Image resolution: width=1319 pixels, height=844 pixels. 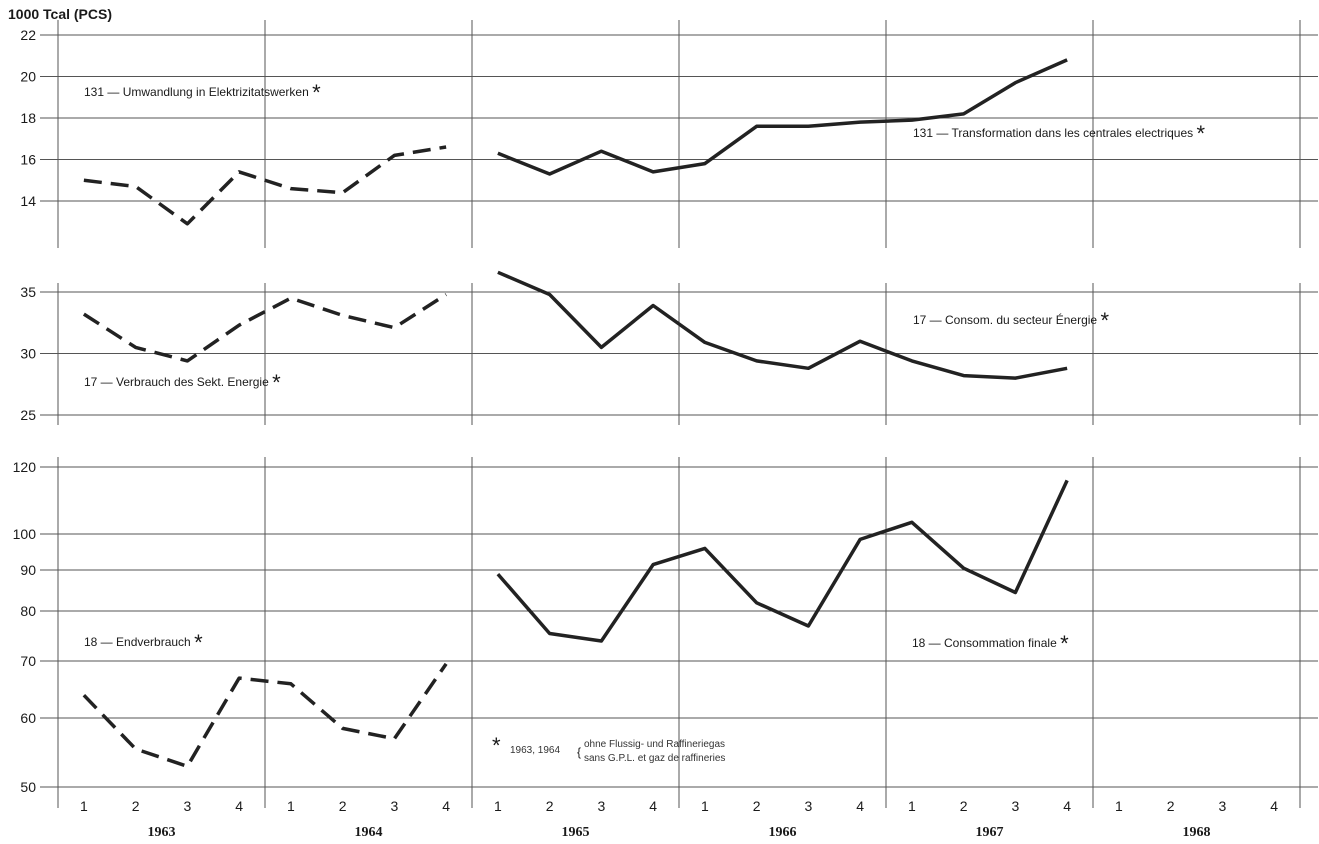 What do you see at coordinates (25, 467) in the screenshot?
I see `y-tick-label: 120` at bounding box center [25, 467].